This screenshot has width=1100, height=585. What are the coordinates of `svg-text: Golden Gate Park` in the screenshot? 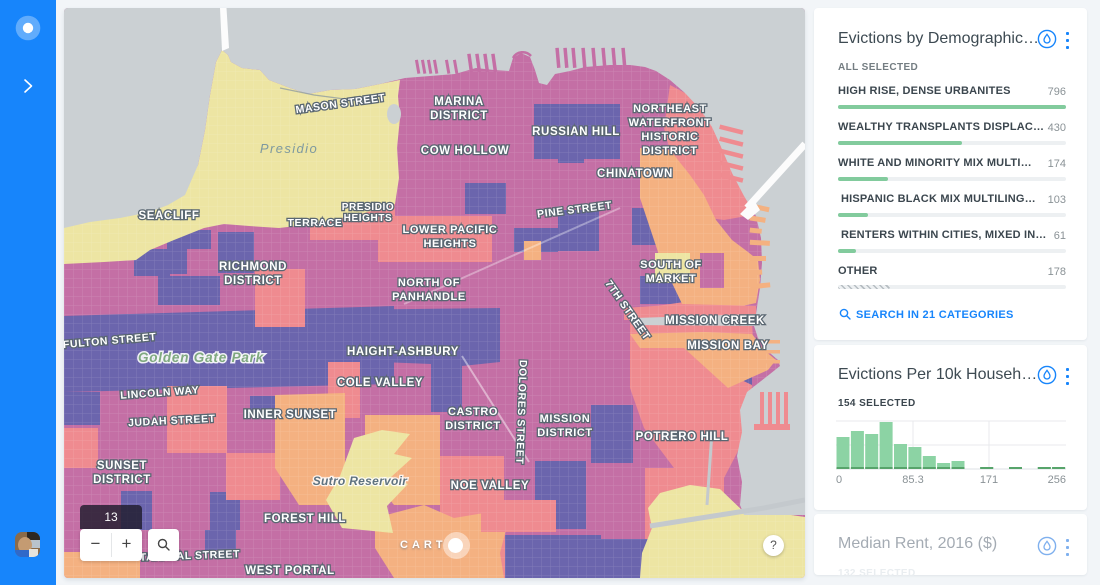 It's located at (201, 357).